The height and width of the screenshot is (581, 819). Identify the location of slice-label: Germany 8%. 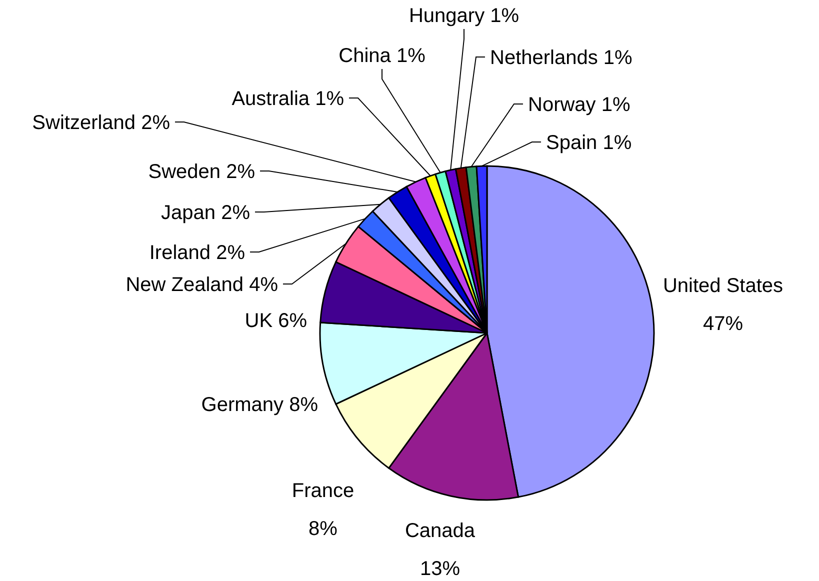
(259, 405).